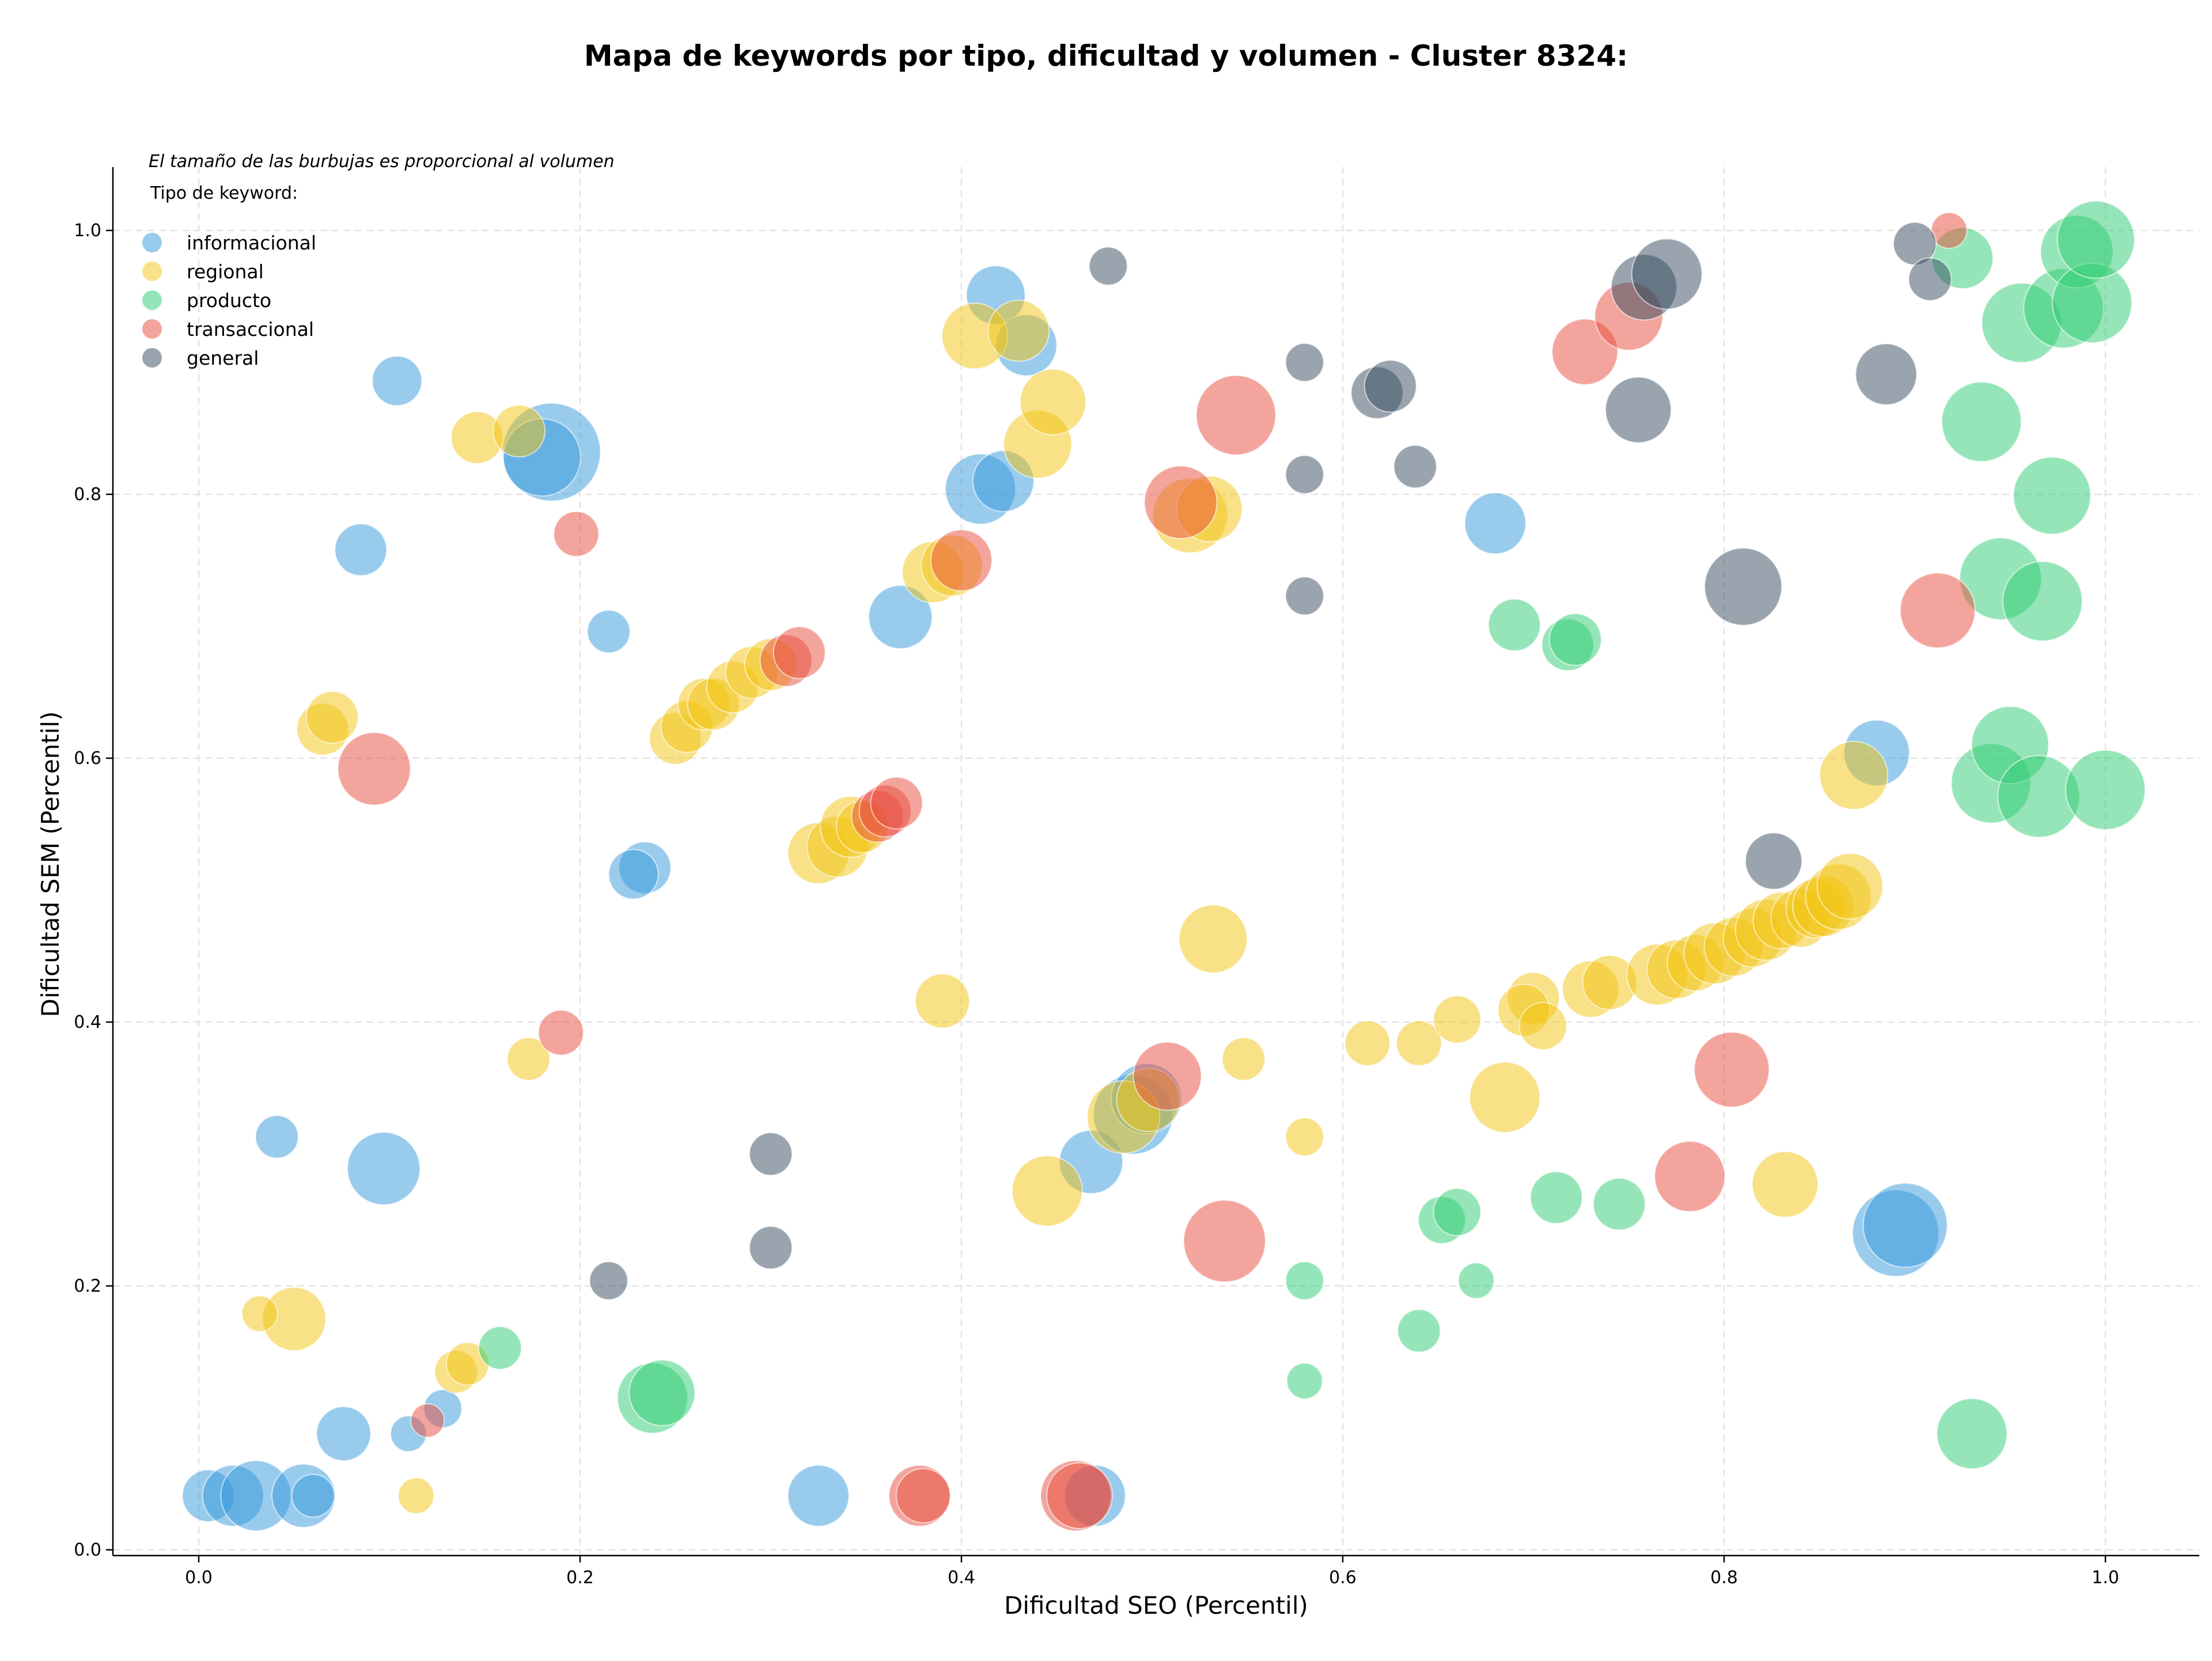  I want to click on legend-title: Tipo de keyword:, so click(224, 193).